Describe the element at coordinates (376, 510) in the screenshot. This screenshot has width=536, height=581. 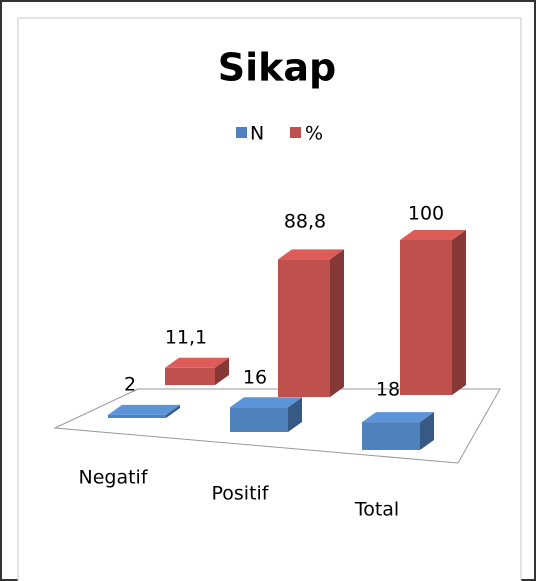
I see `x-tick-label: Total` at that location.